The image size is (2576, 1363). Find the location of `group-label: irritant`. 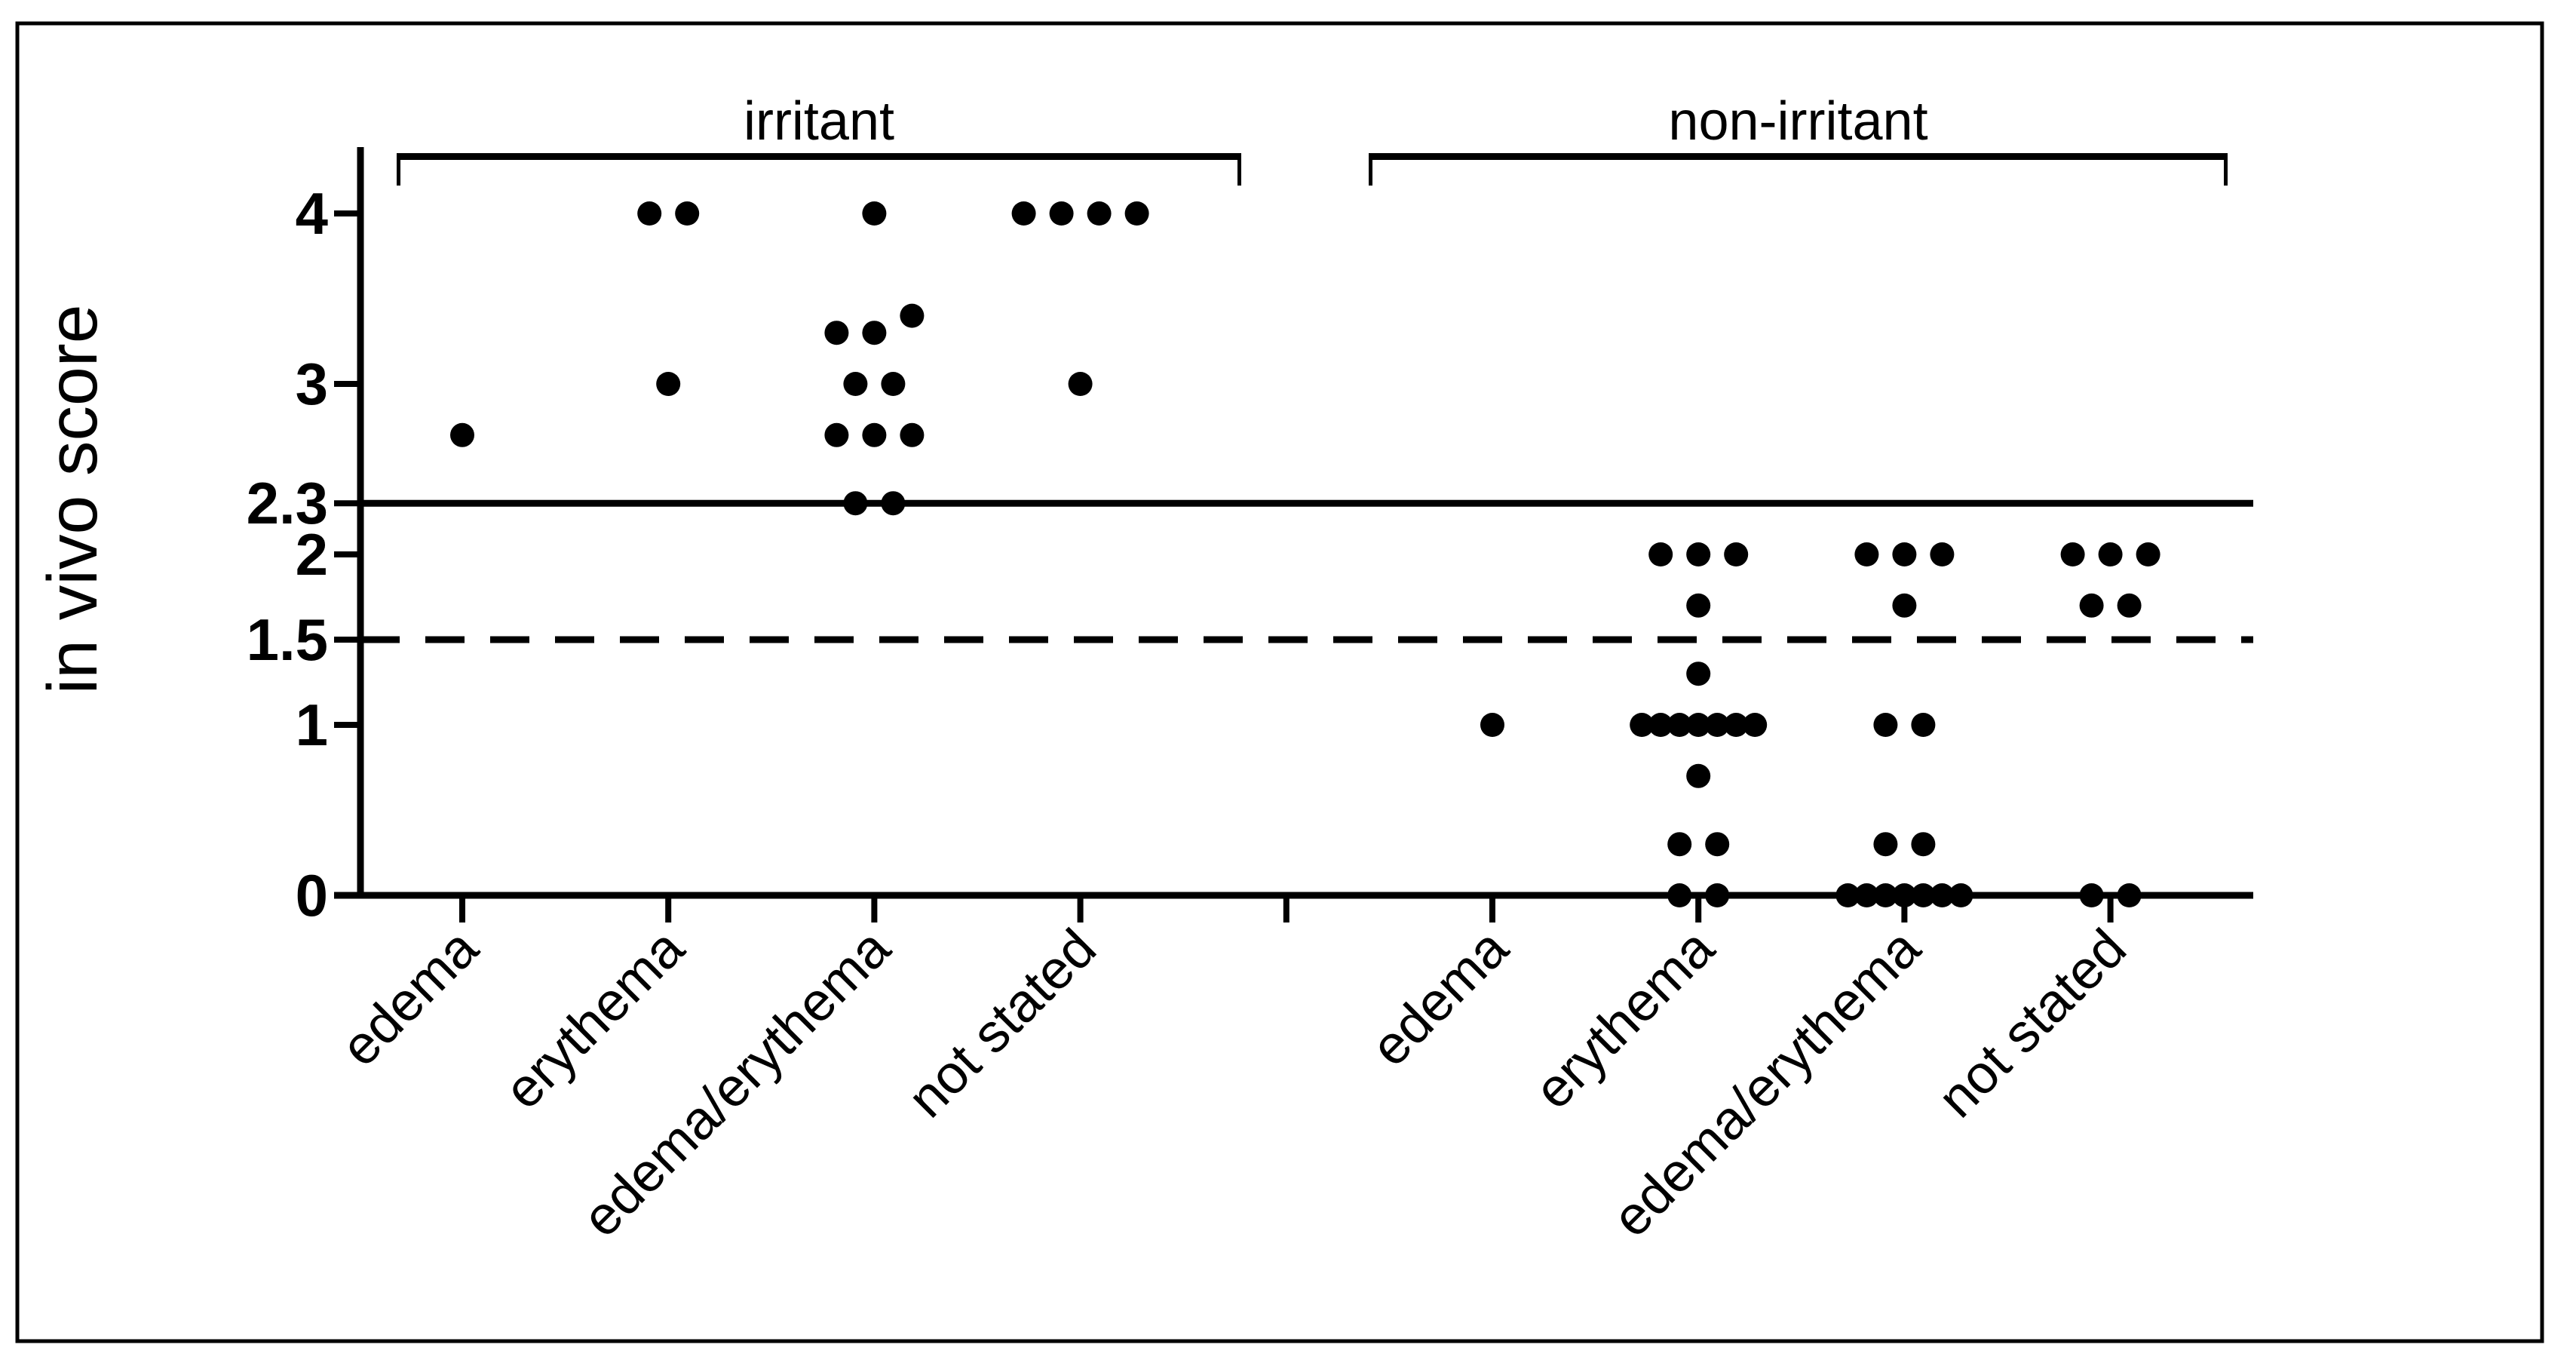

group-label: irritant is located at coordinates (819, 121).